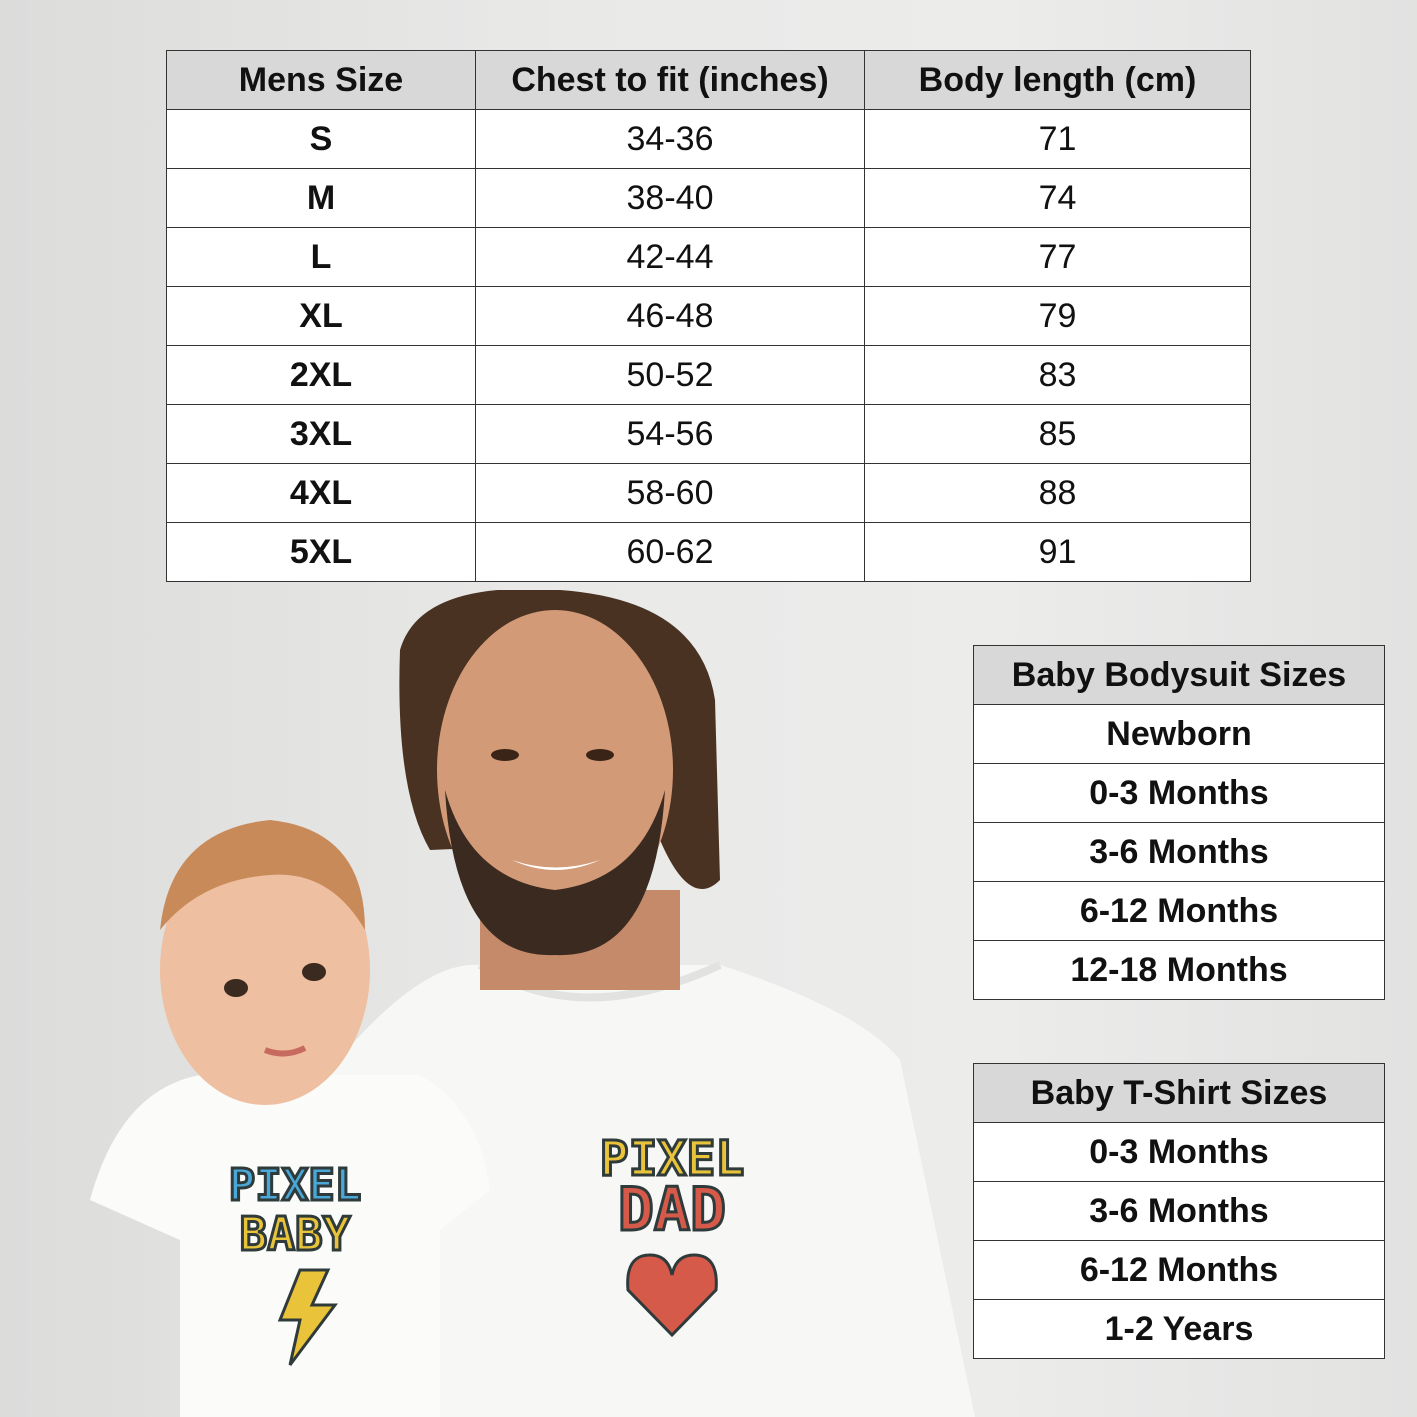 Image resolution: width=1417 pixels, height=1417 pixels. I want to click on size-cell: 2XL, so click(321, 375).